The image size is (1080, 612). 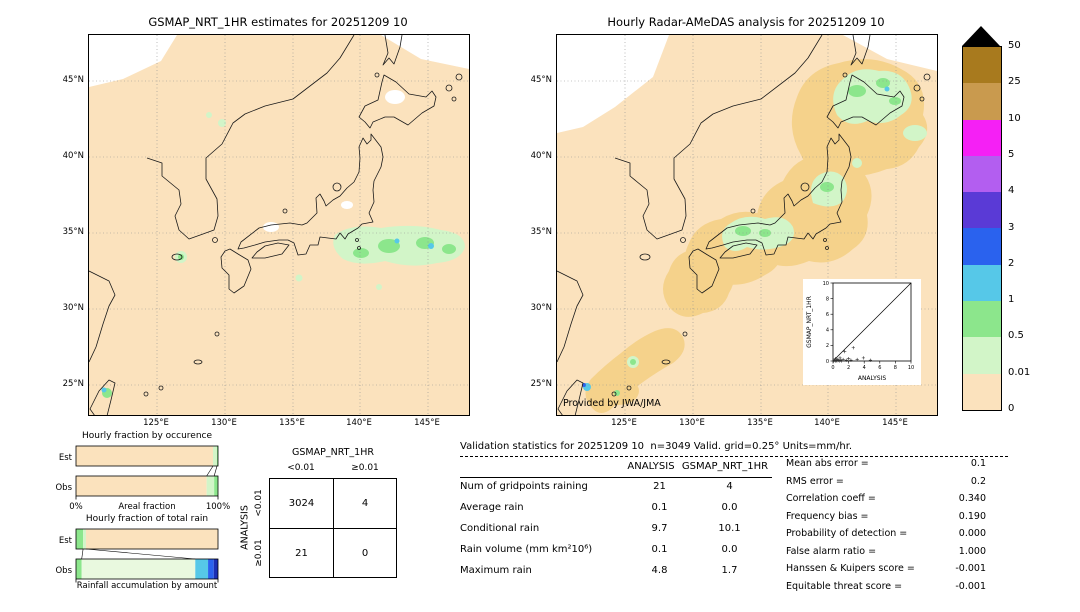 What do you see at coordinates (831, 498) in the screenshot?
I see `metric-label: Correlation coeff =` at bounding box center [831, 498].